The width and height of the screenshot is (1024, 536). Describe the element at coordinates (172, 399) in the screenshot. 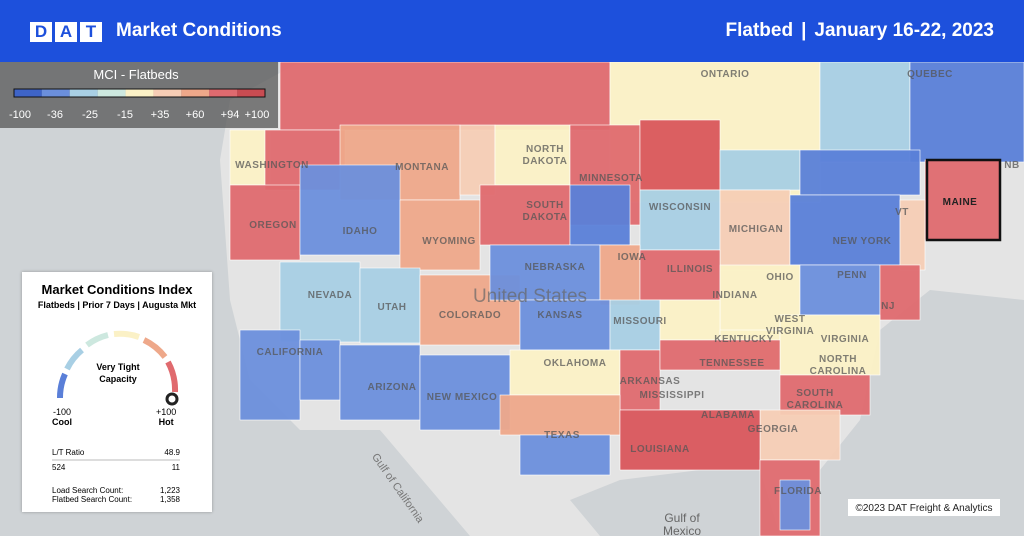

I see `gauge-needle` at that location.